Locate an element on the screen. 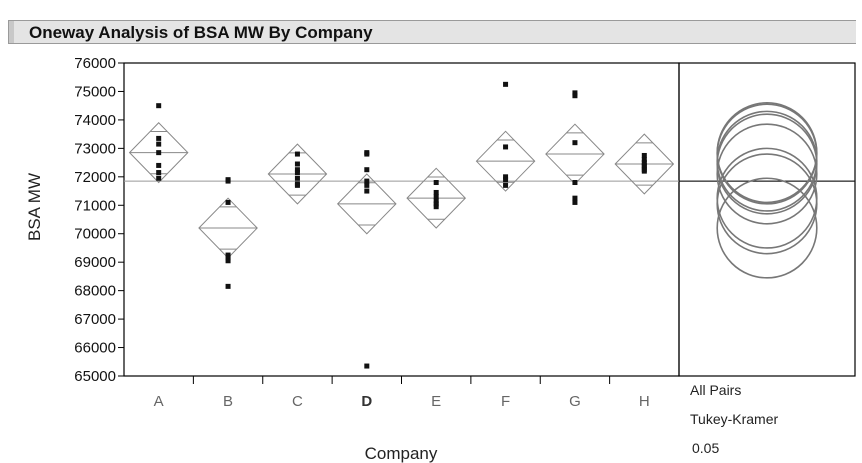 The height and width of the screenshot is (463, 862). y-tick-label: 70000 is located at coordinates (95, 234).